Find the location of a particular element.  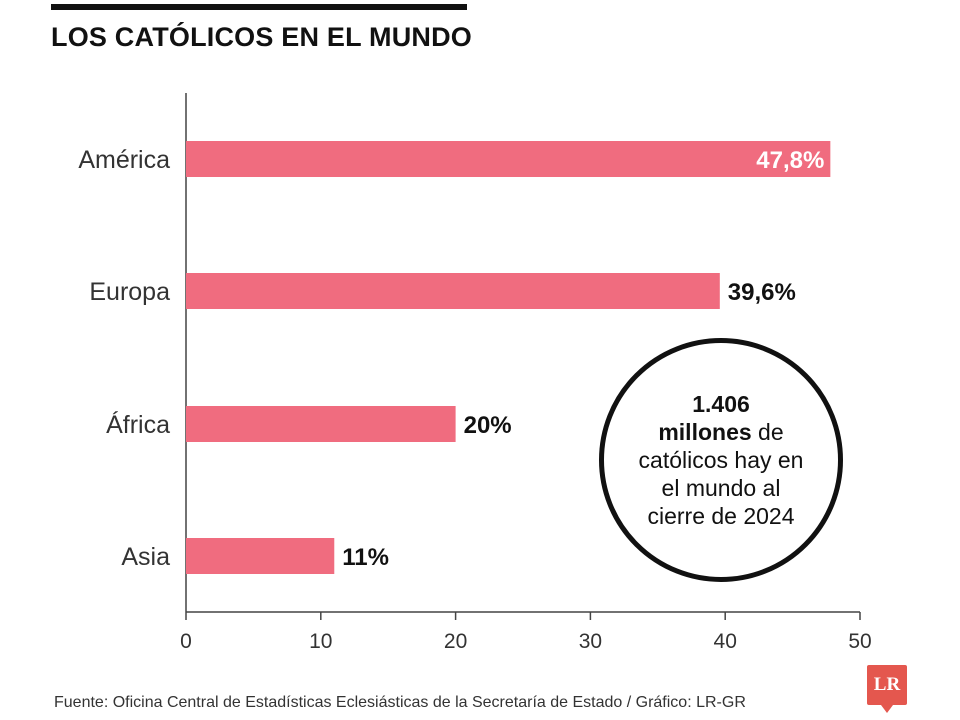

x-tick-label: 0 is located at coordinates (186, 641).